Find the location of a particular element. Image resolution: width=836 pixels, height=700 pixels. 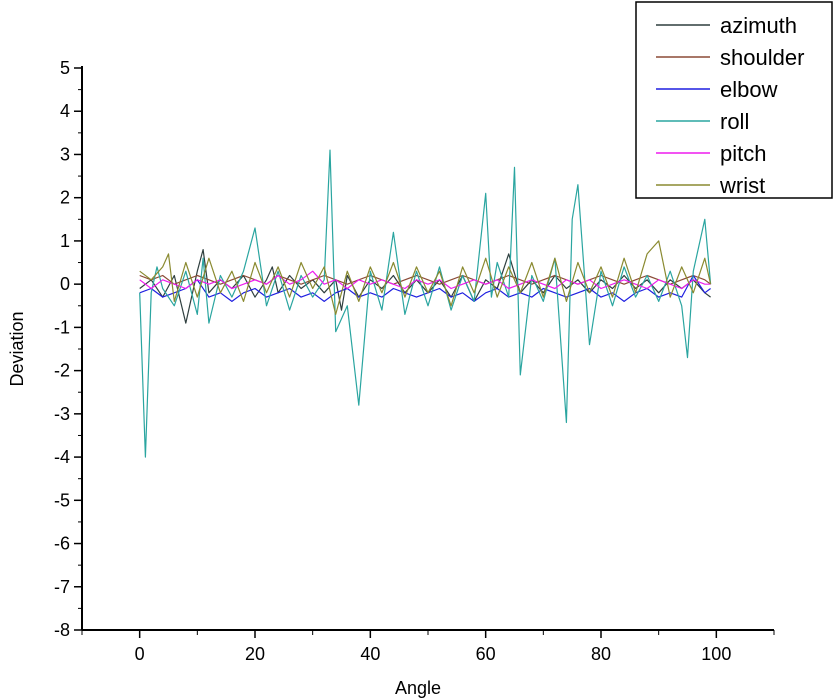

legend-label-shoulder: shoulder is located at coordinates (762, 57).